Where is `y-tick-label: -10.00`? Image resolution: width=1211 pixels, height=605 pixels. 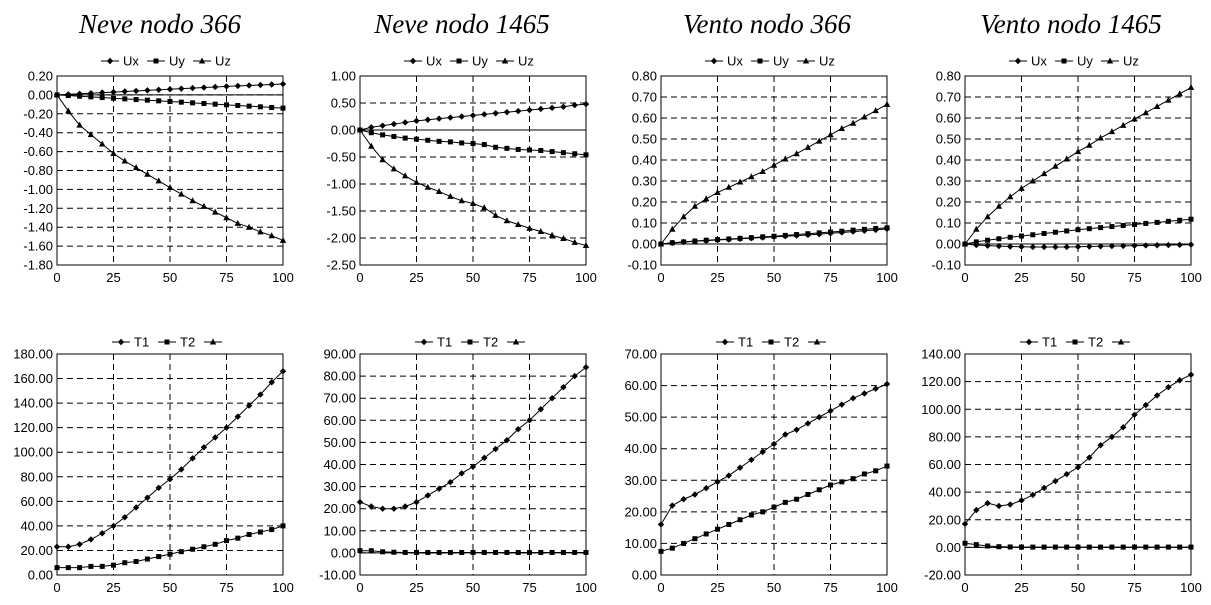
y-tick-label: -10.00 is located at coordinates (337, 575).